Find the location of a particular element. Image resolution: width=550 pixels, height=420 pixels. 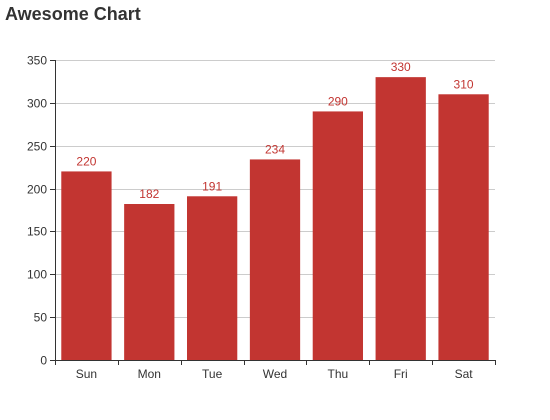

chart-title: Awesome Chart is located at coordinates (73, 14).